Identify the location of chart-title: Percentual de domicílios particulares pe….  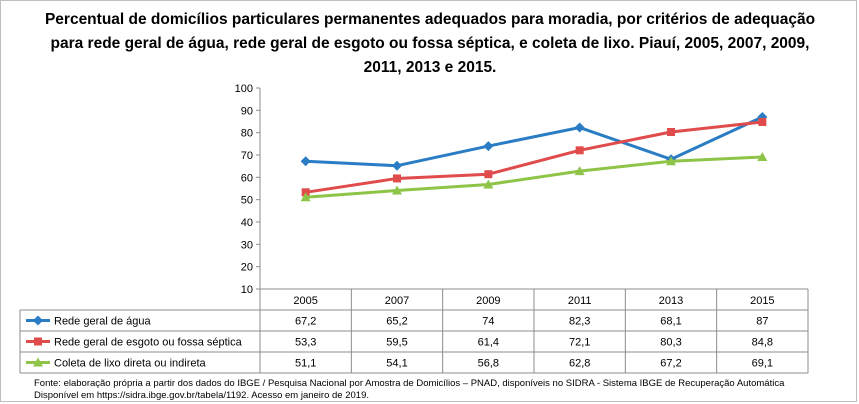
(430, 43).